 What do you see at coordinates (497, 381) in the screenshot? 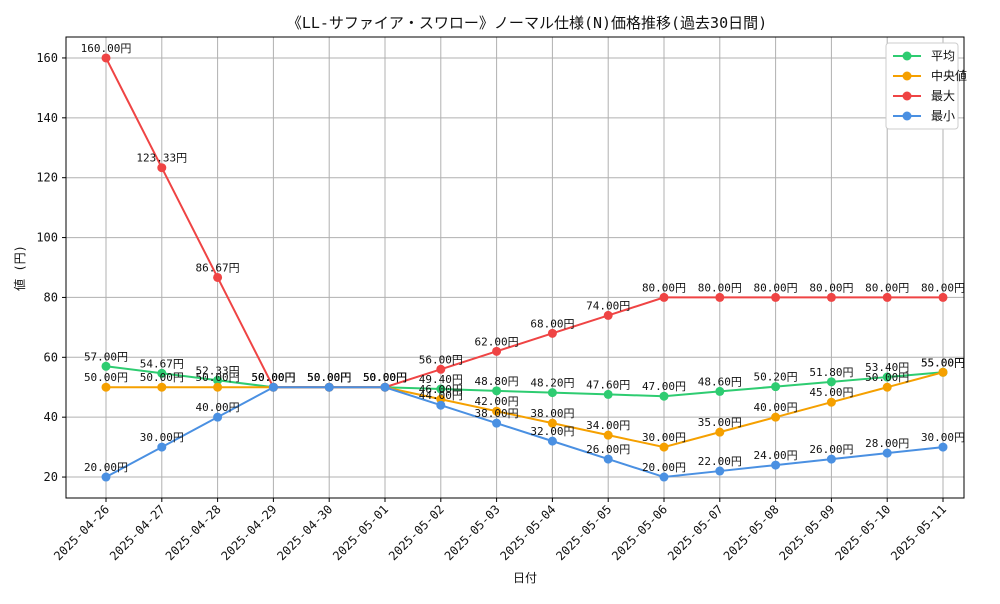
I see `data-label: 48.80円` at bounding box center [497, 381].